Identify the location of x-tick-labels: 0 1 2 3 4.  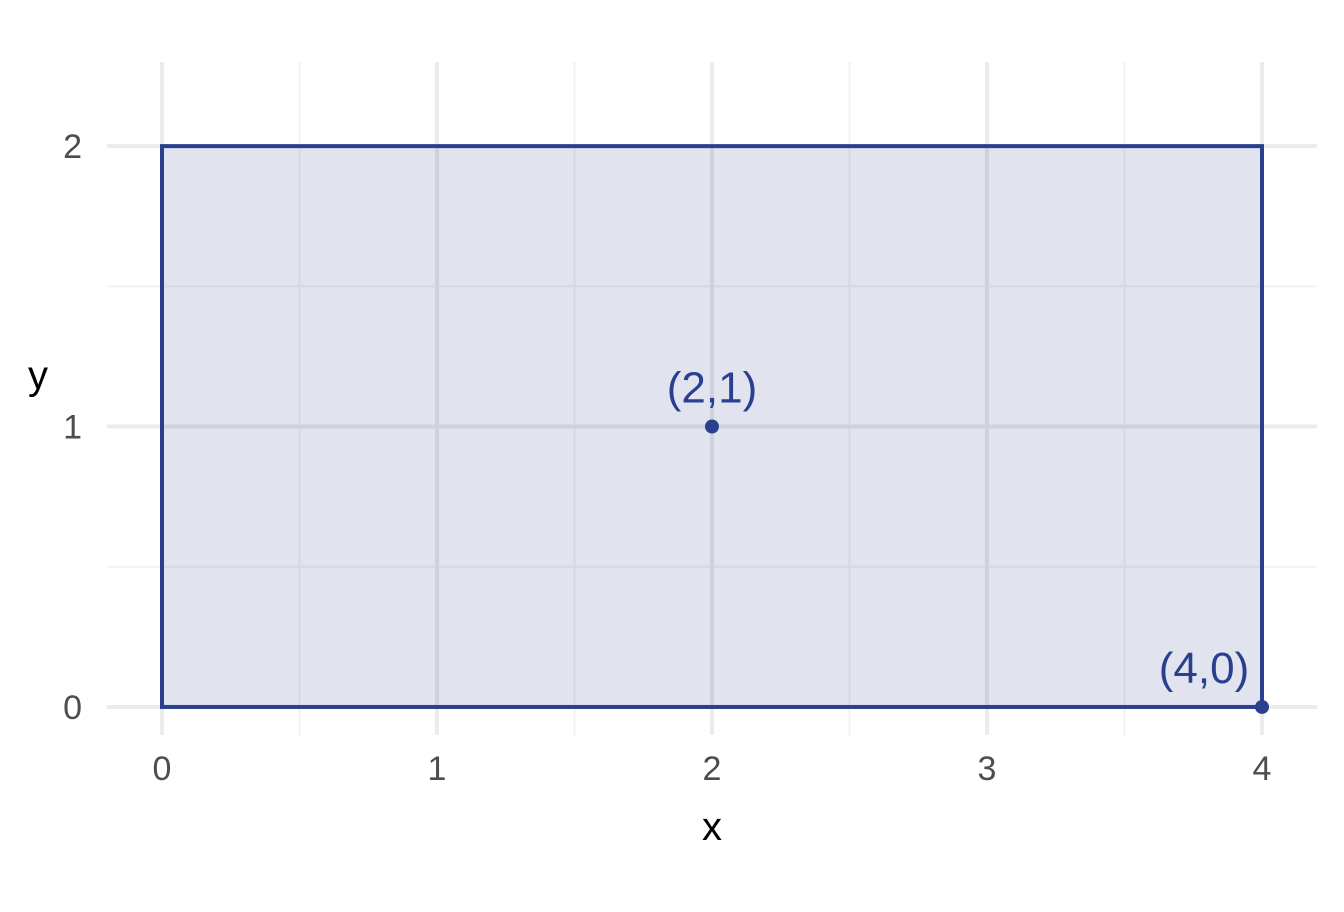
(712, 769).